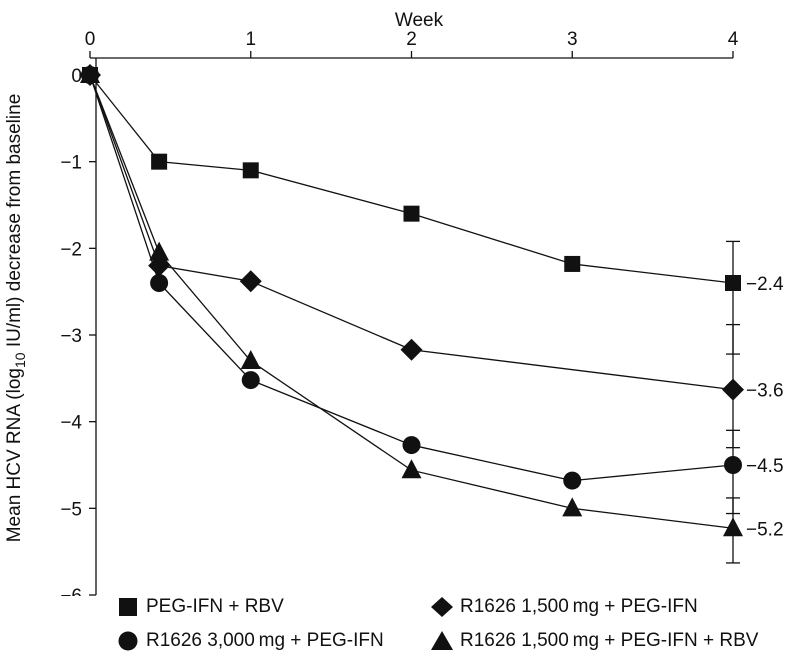 This screenshot has height=660, width=796. What do you see at coordinates (71, 336) in the screenshot?
I see `y-tick-label: −3` at bounding box center [71, 336].